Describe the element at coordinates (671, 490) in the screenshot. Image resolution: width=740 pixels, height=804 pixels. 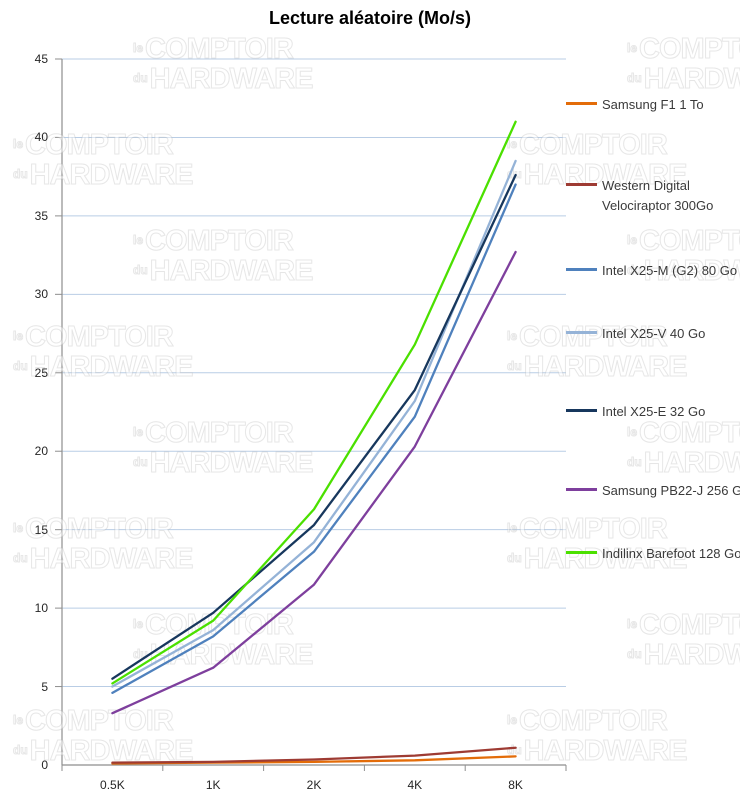
I see `legend-label: Samsung PB22-J 256 Go` at that location.